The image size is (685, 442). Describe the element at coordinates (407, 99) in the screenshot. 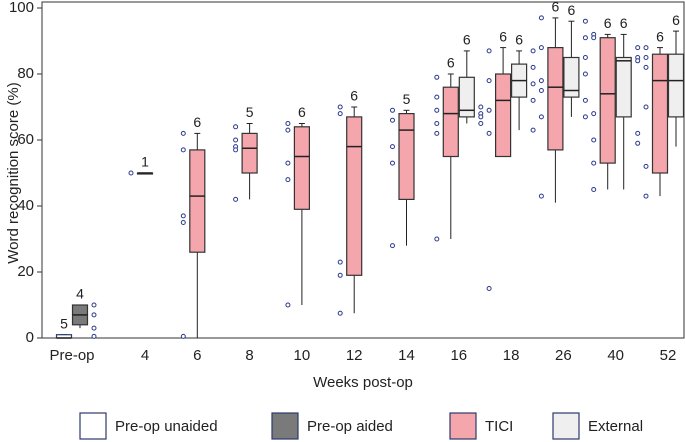

I see `n-label: 5` at that location.